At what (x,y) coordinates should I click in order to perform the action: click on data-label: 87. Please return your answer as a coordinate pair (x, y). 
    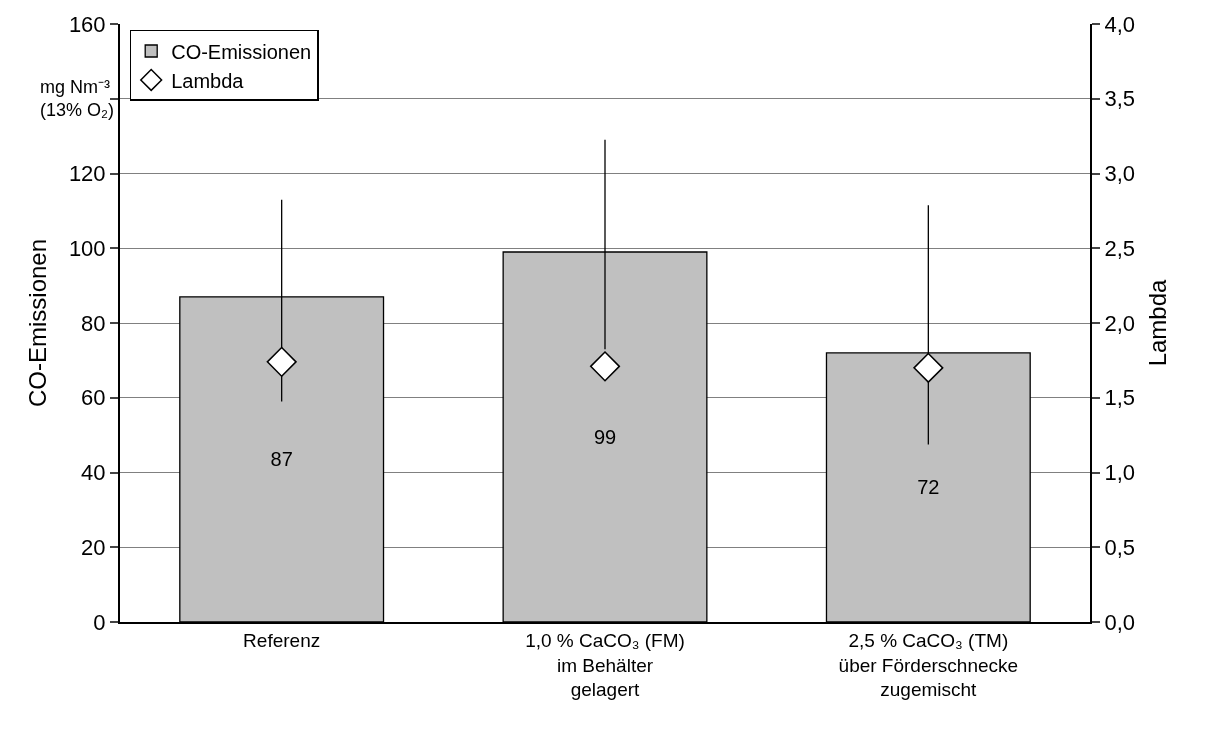
    Looking at the image, I should click on (281, 459).